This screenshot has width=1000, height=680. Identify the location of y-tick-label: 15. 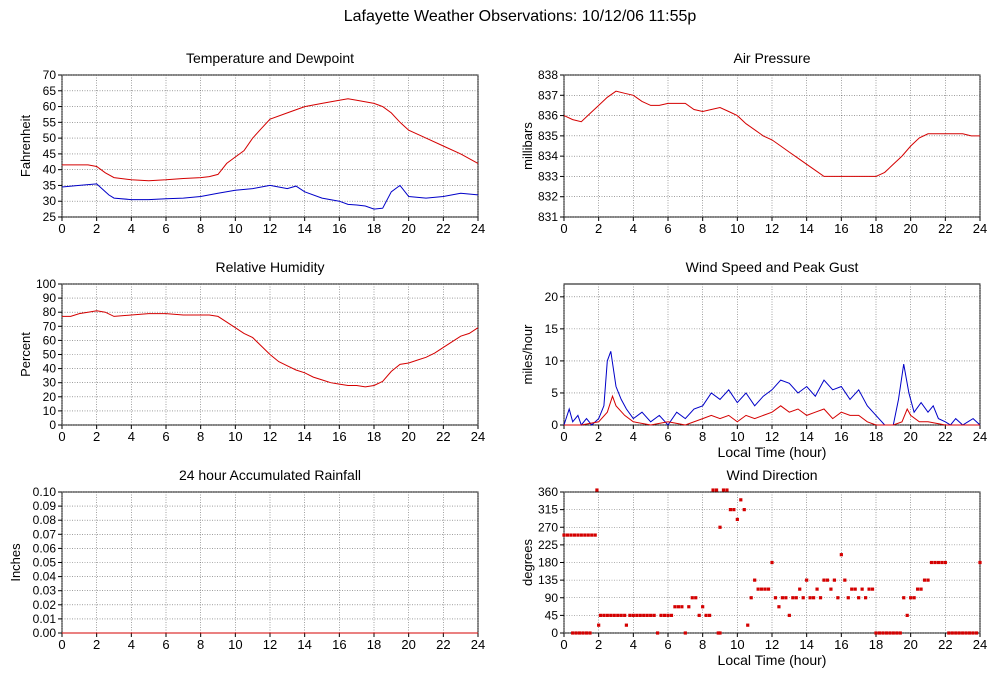
(552, 329).